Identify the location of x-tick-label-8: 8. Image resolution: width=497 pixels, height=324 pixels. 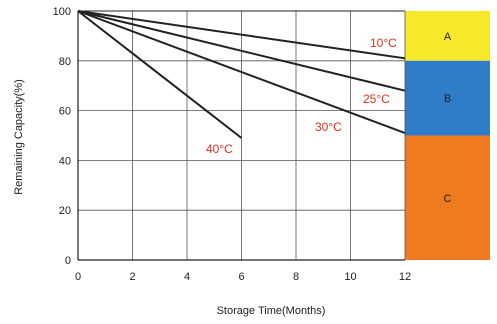
(296, 277).